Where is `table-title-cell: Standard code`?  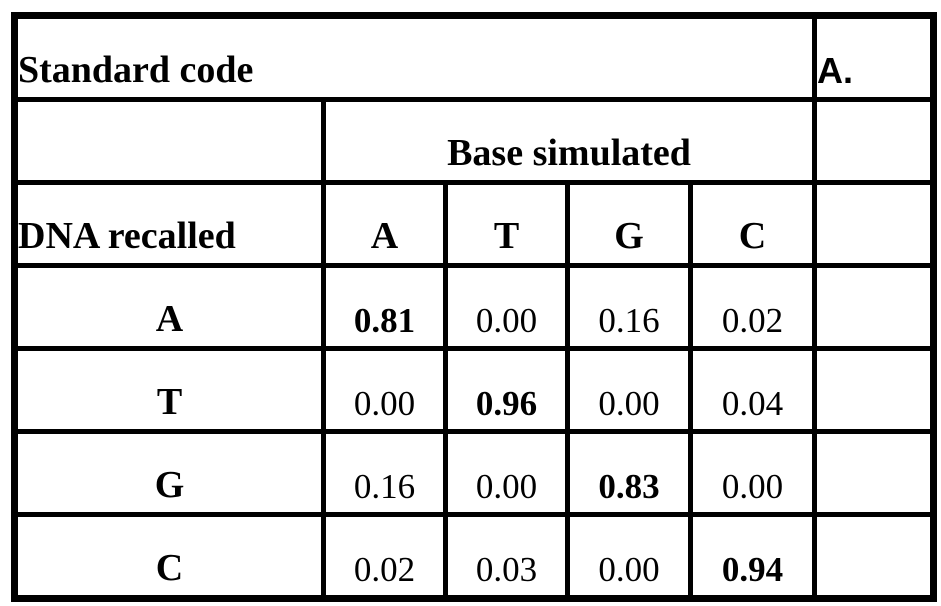
table-title-cell: Standard code is located at coordinates (414, 57).